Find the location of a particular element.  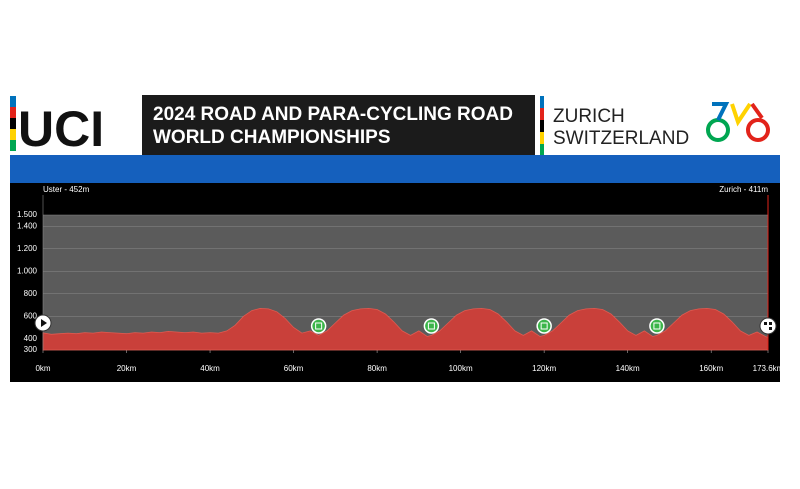

title-line: 2024 ROAD AND PARA-CYCLING ROAD is located at coordinates (333, 114).